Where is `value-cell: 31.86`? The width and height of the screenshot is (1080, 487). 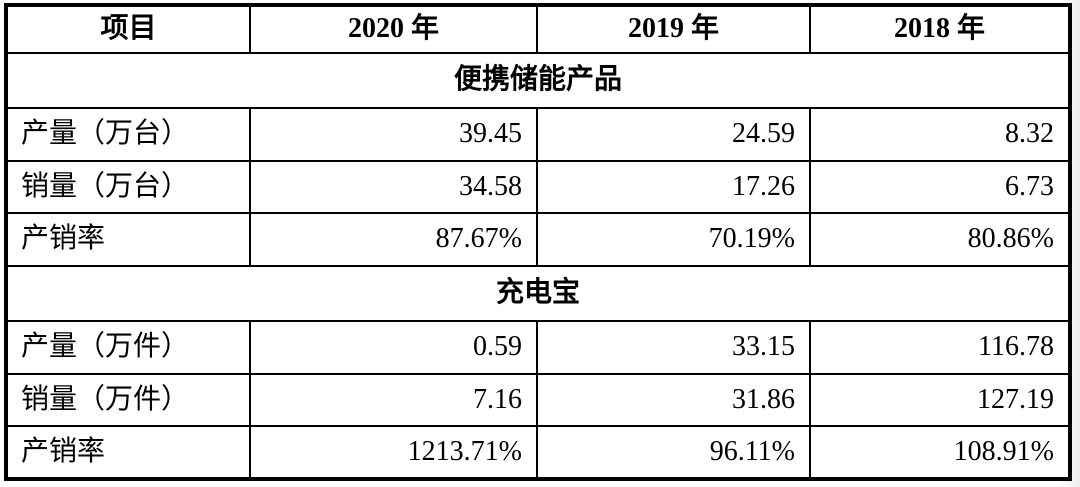 value-cell: 31.86 is located at coordinates (673, 400).